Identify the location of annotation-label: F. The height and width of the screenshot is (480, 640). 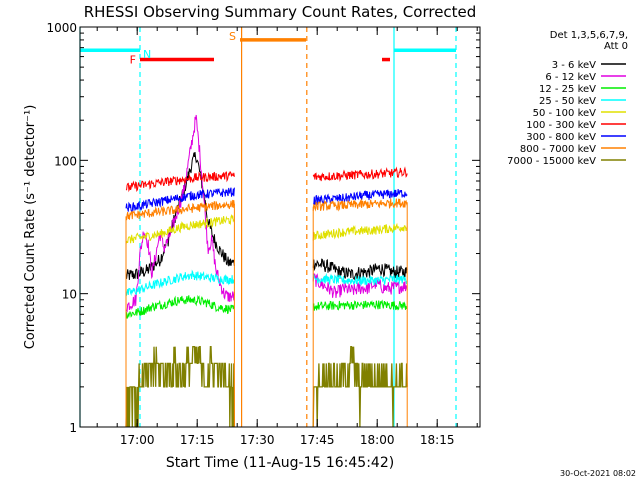
(133, 60).